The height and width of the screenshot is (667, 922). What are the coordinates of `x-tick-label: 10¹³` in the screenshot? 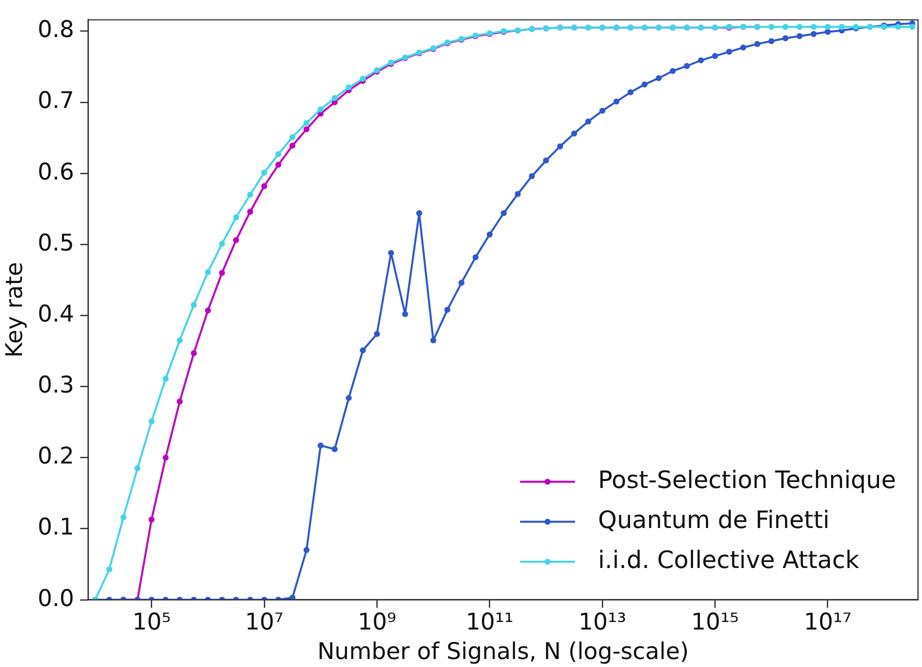 It's located at (602, 623).